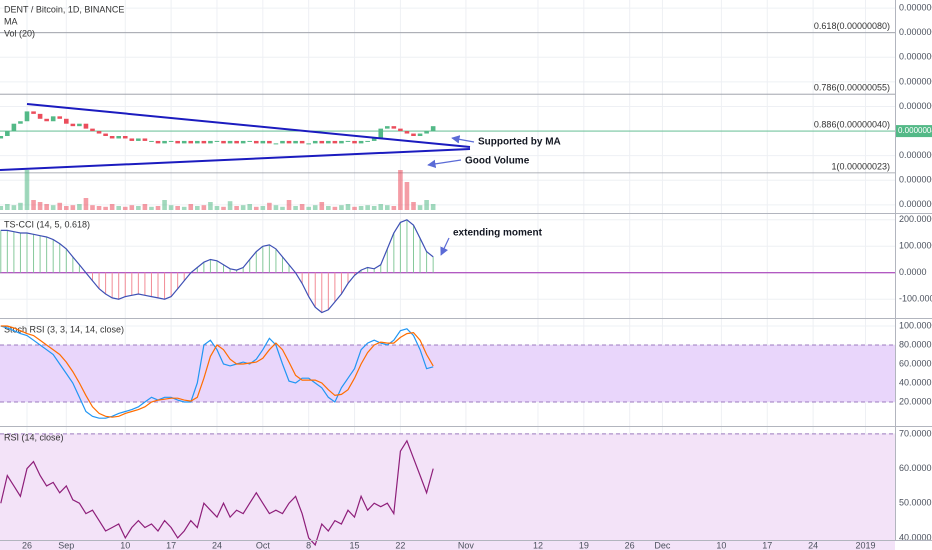 The width and height of the screenshot is (932, 550). What do you see at coordinates (538, 545) in the screenshot?
I see `x-tick-label: 12` at bounding box center [538, 545].